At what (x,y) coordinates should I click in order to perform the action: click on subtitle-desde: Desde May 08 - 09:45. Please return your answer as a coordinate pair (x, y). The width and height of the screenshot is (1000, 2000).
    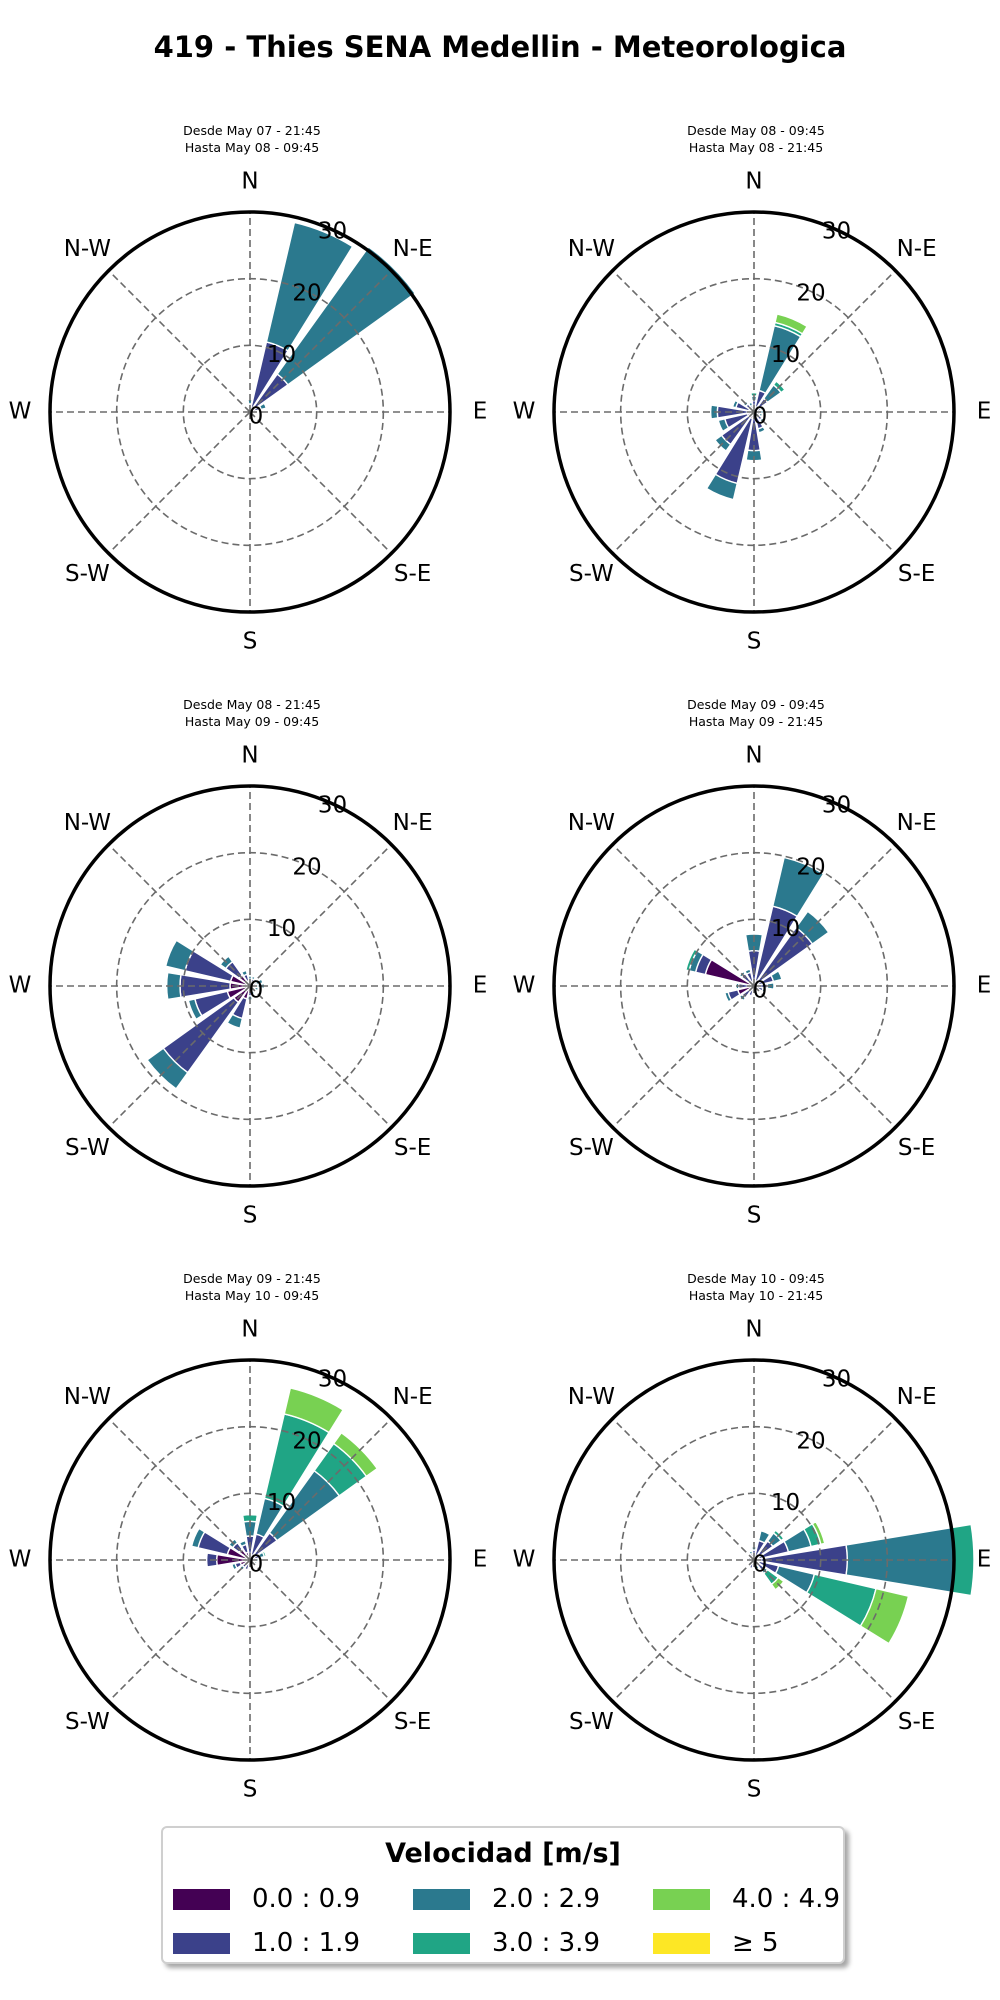
    Looking at the image, I should click on (756, 130).